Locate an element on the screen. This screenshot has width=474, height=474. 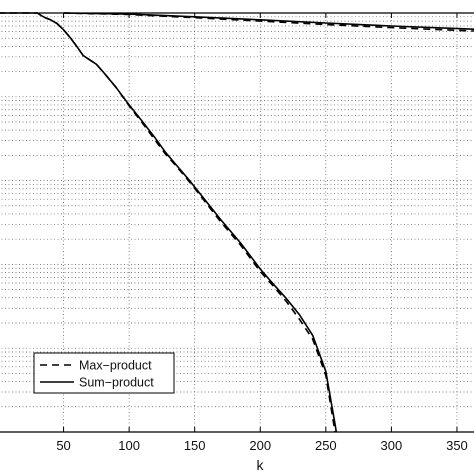
x-tick-label: 300 is located at coordinates (392, 445).